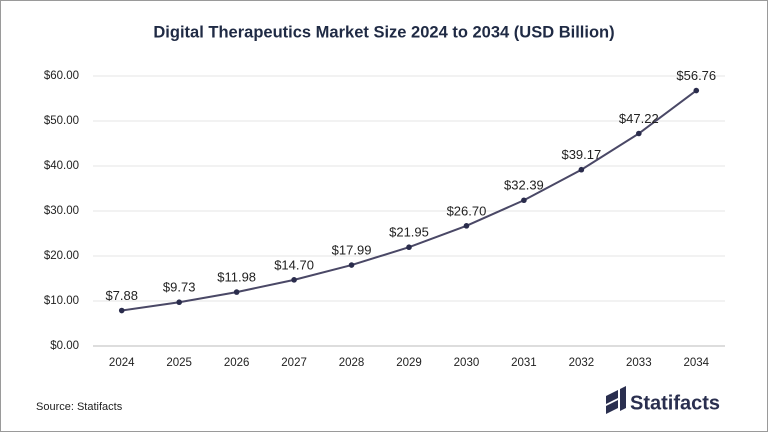  What do you see at coordinates (79, 407) in the screenshot?
I see `source: Source: Statifacts` at bounding box center [79, 407].